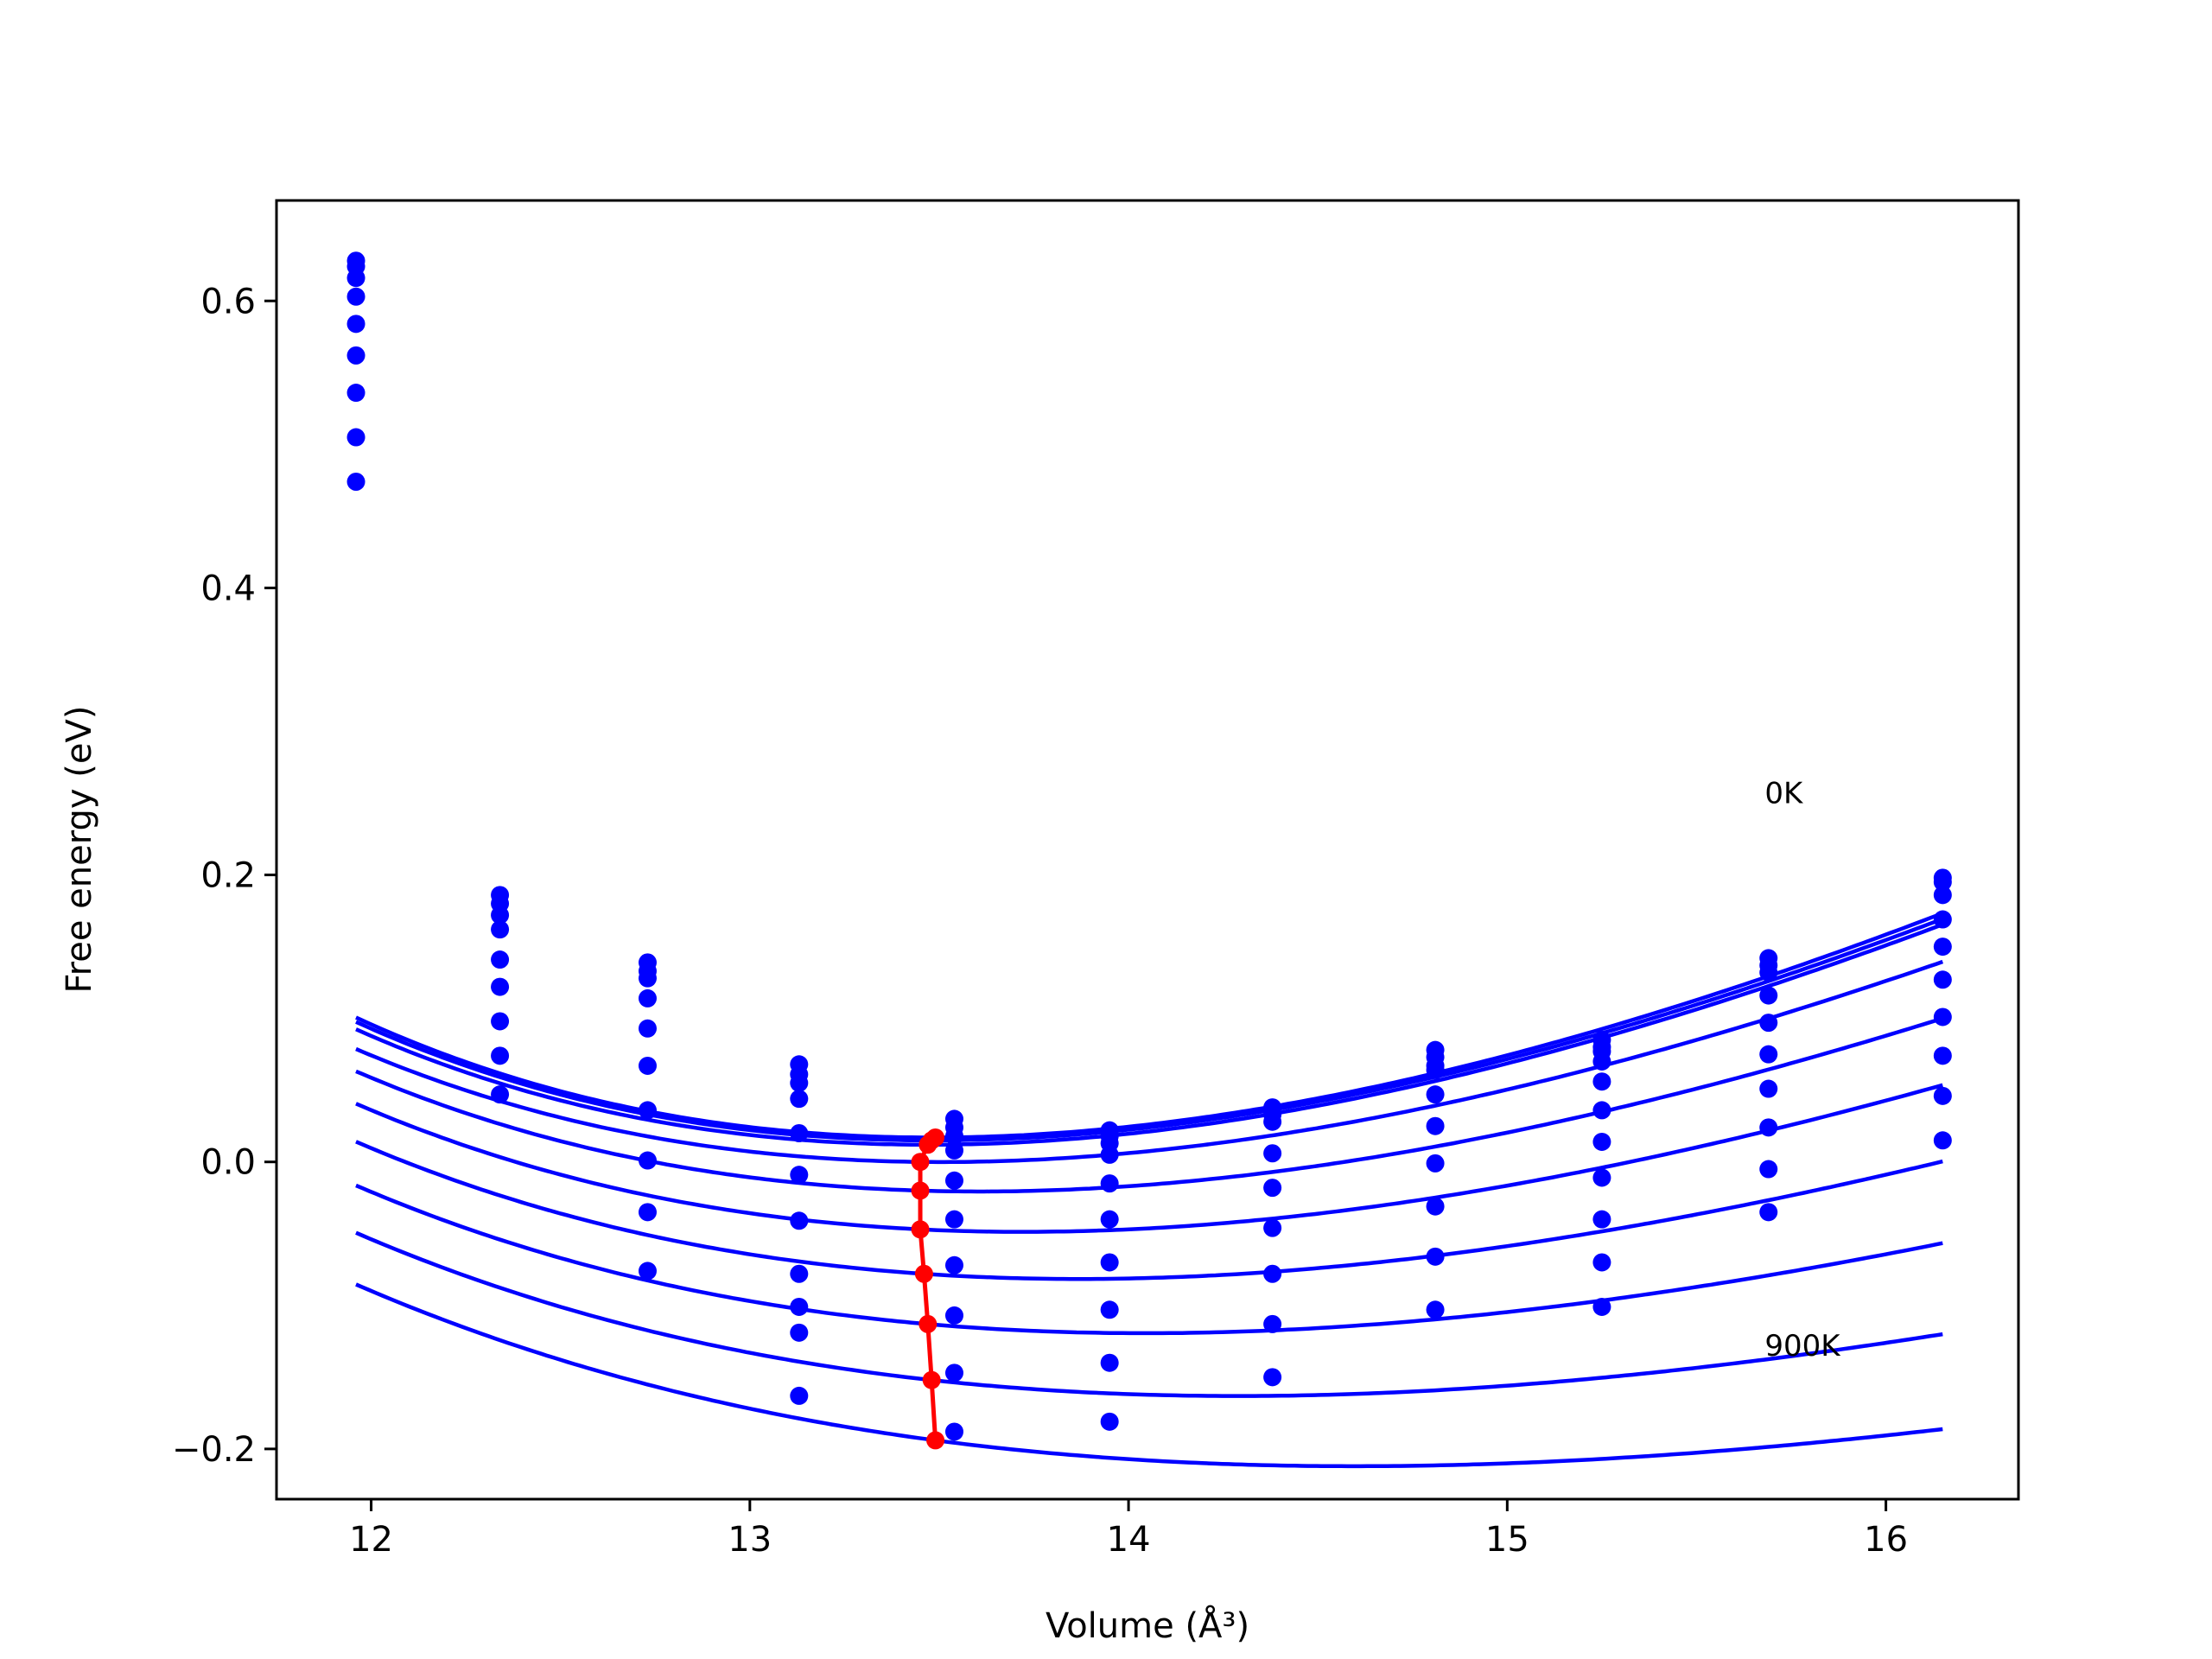 Image resolution: width=2212 pixels, height=1659 pixels. What do you see at coordinates (214, 1450) in the screenshot?
I see `y-tick-label: −0.2` at bounding box center [214, 1450].